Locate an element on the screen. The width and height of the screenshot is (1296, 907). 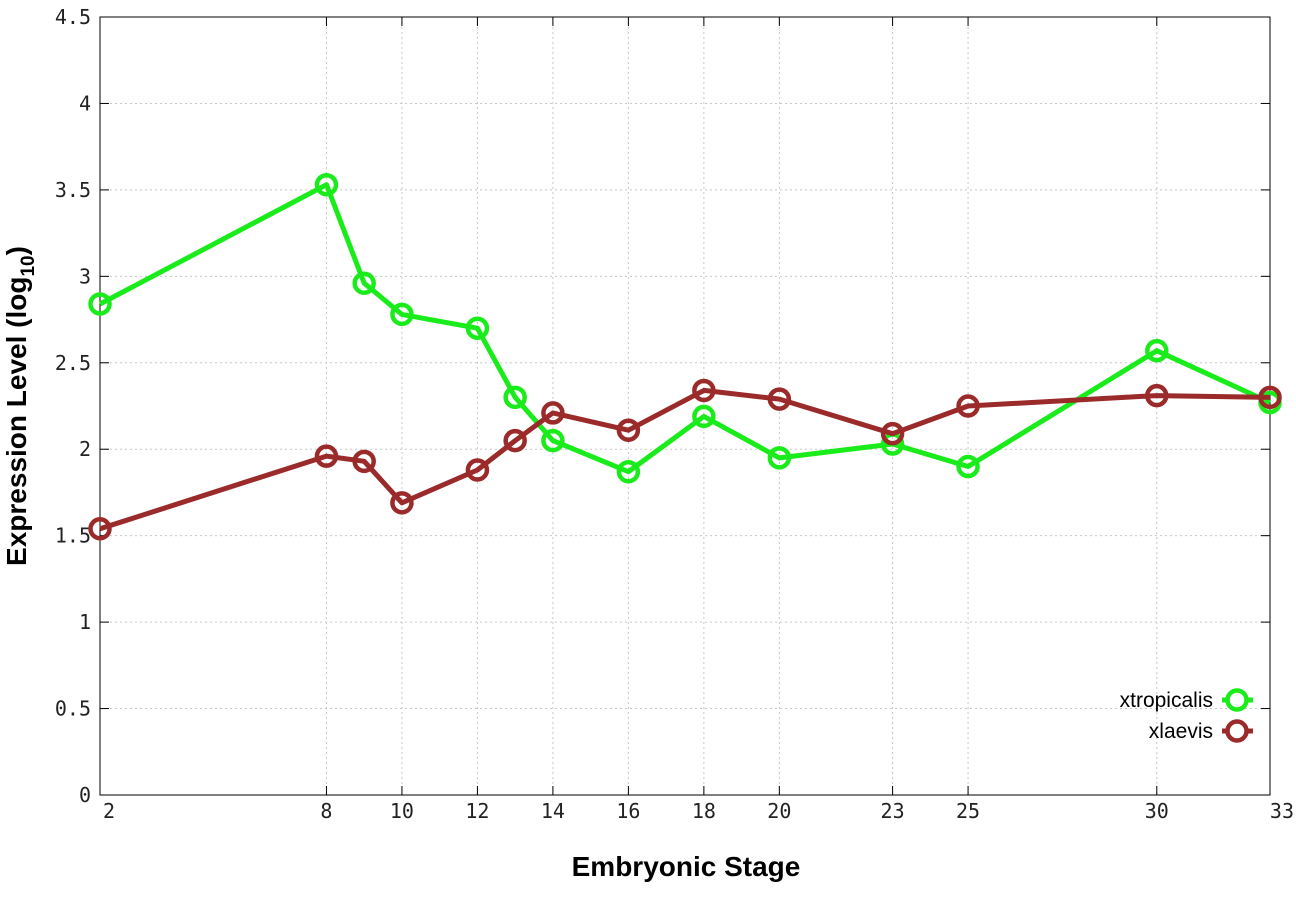
series-line-xlaevis is located at coordinates (685, 459).